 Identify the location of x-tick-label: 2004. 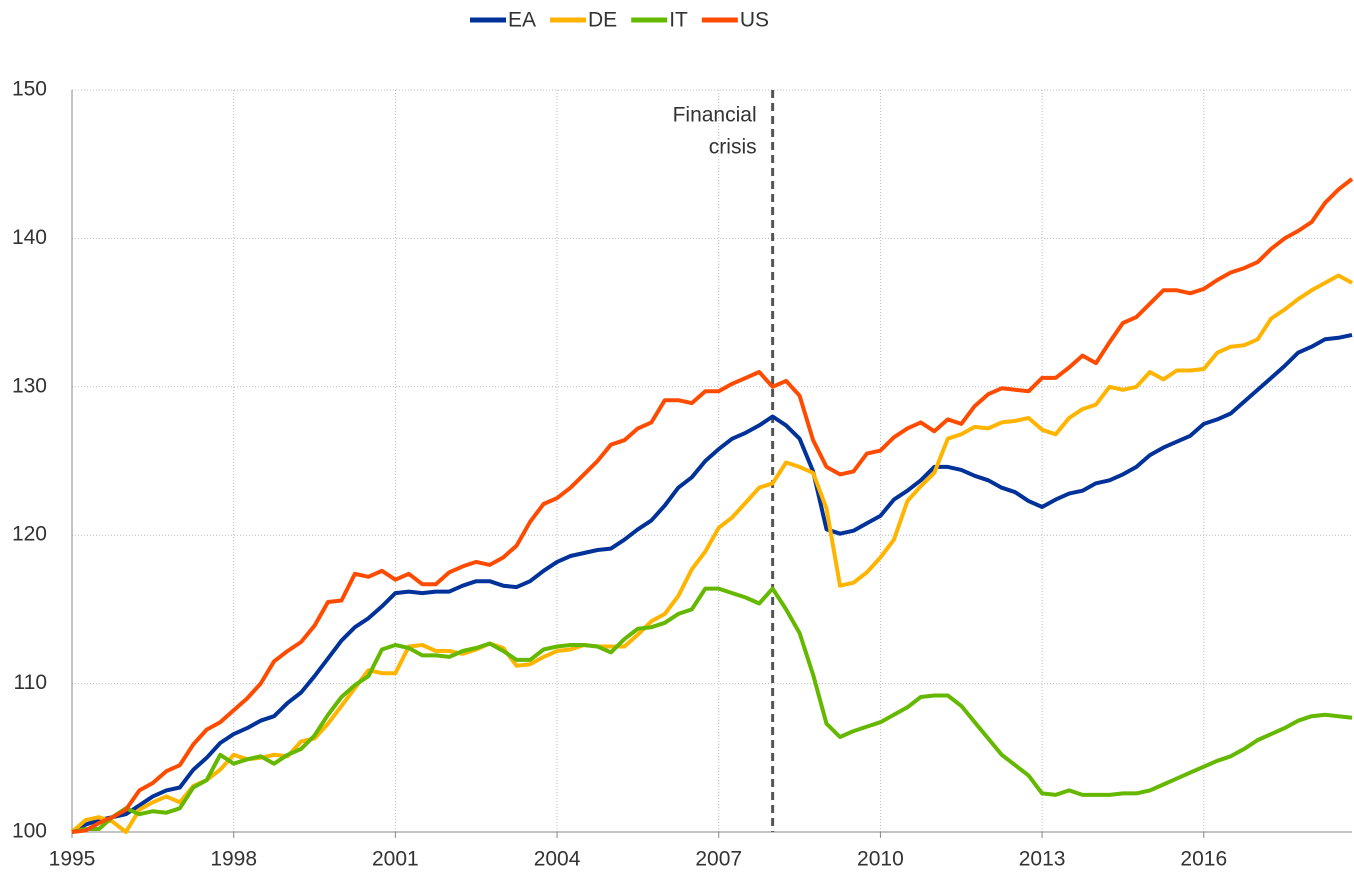
(557, 859).